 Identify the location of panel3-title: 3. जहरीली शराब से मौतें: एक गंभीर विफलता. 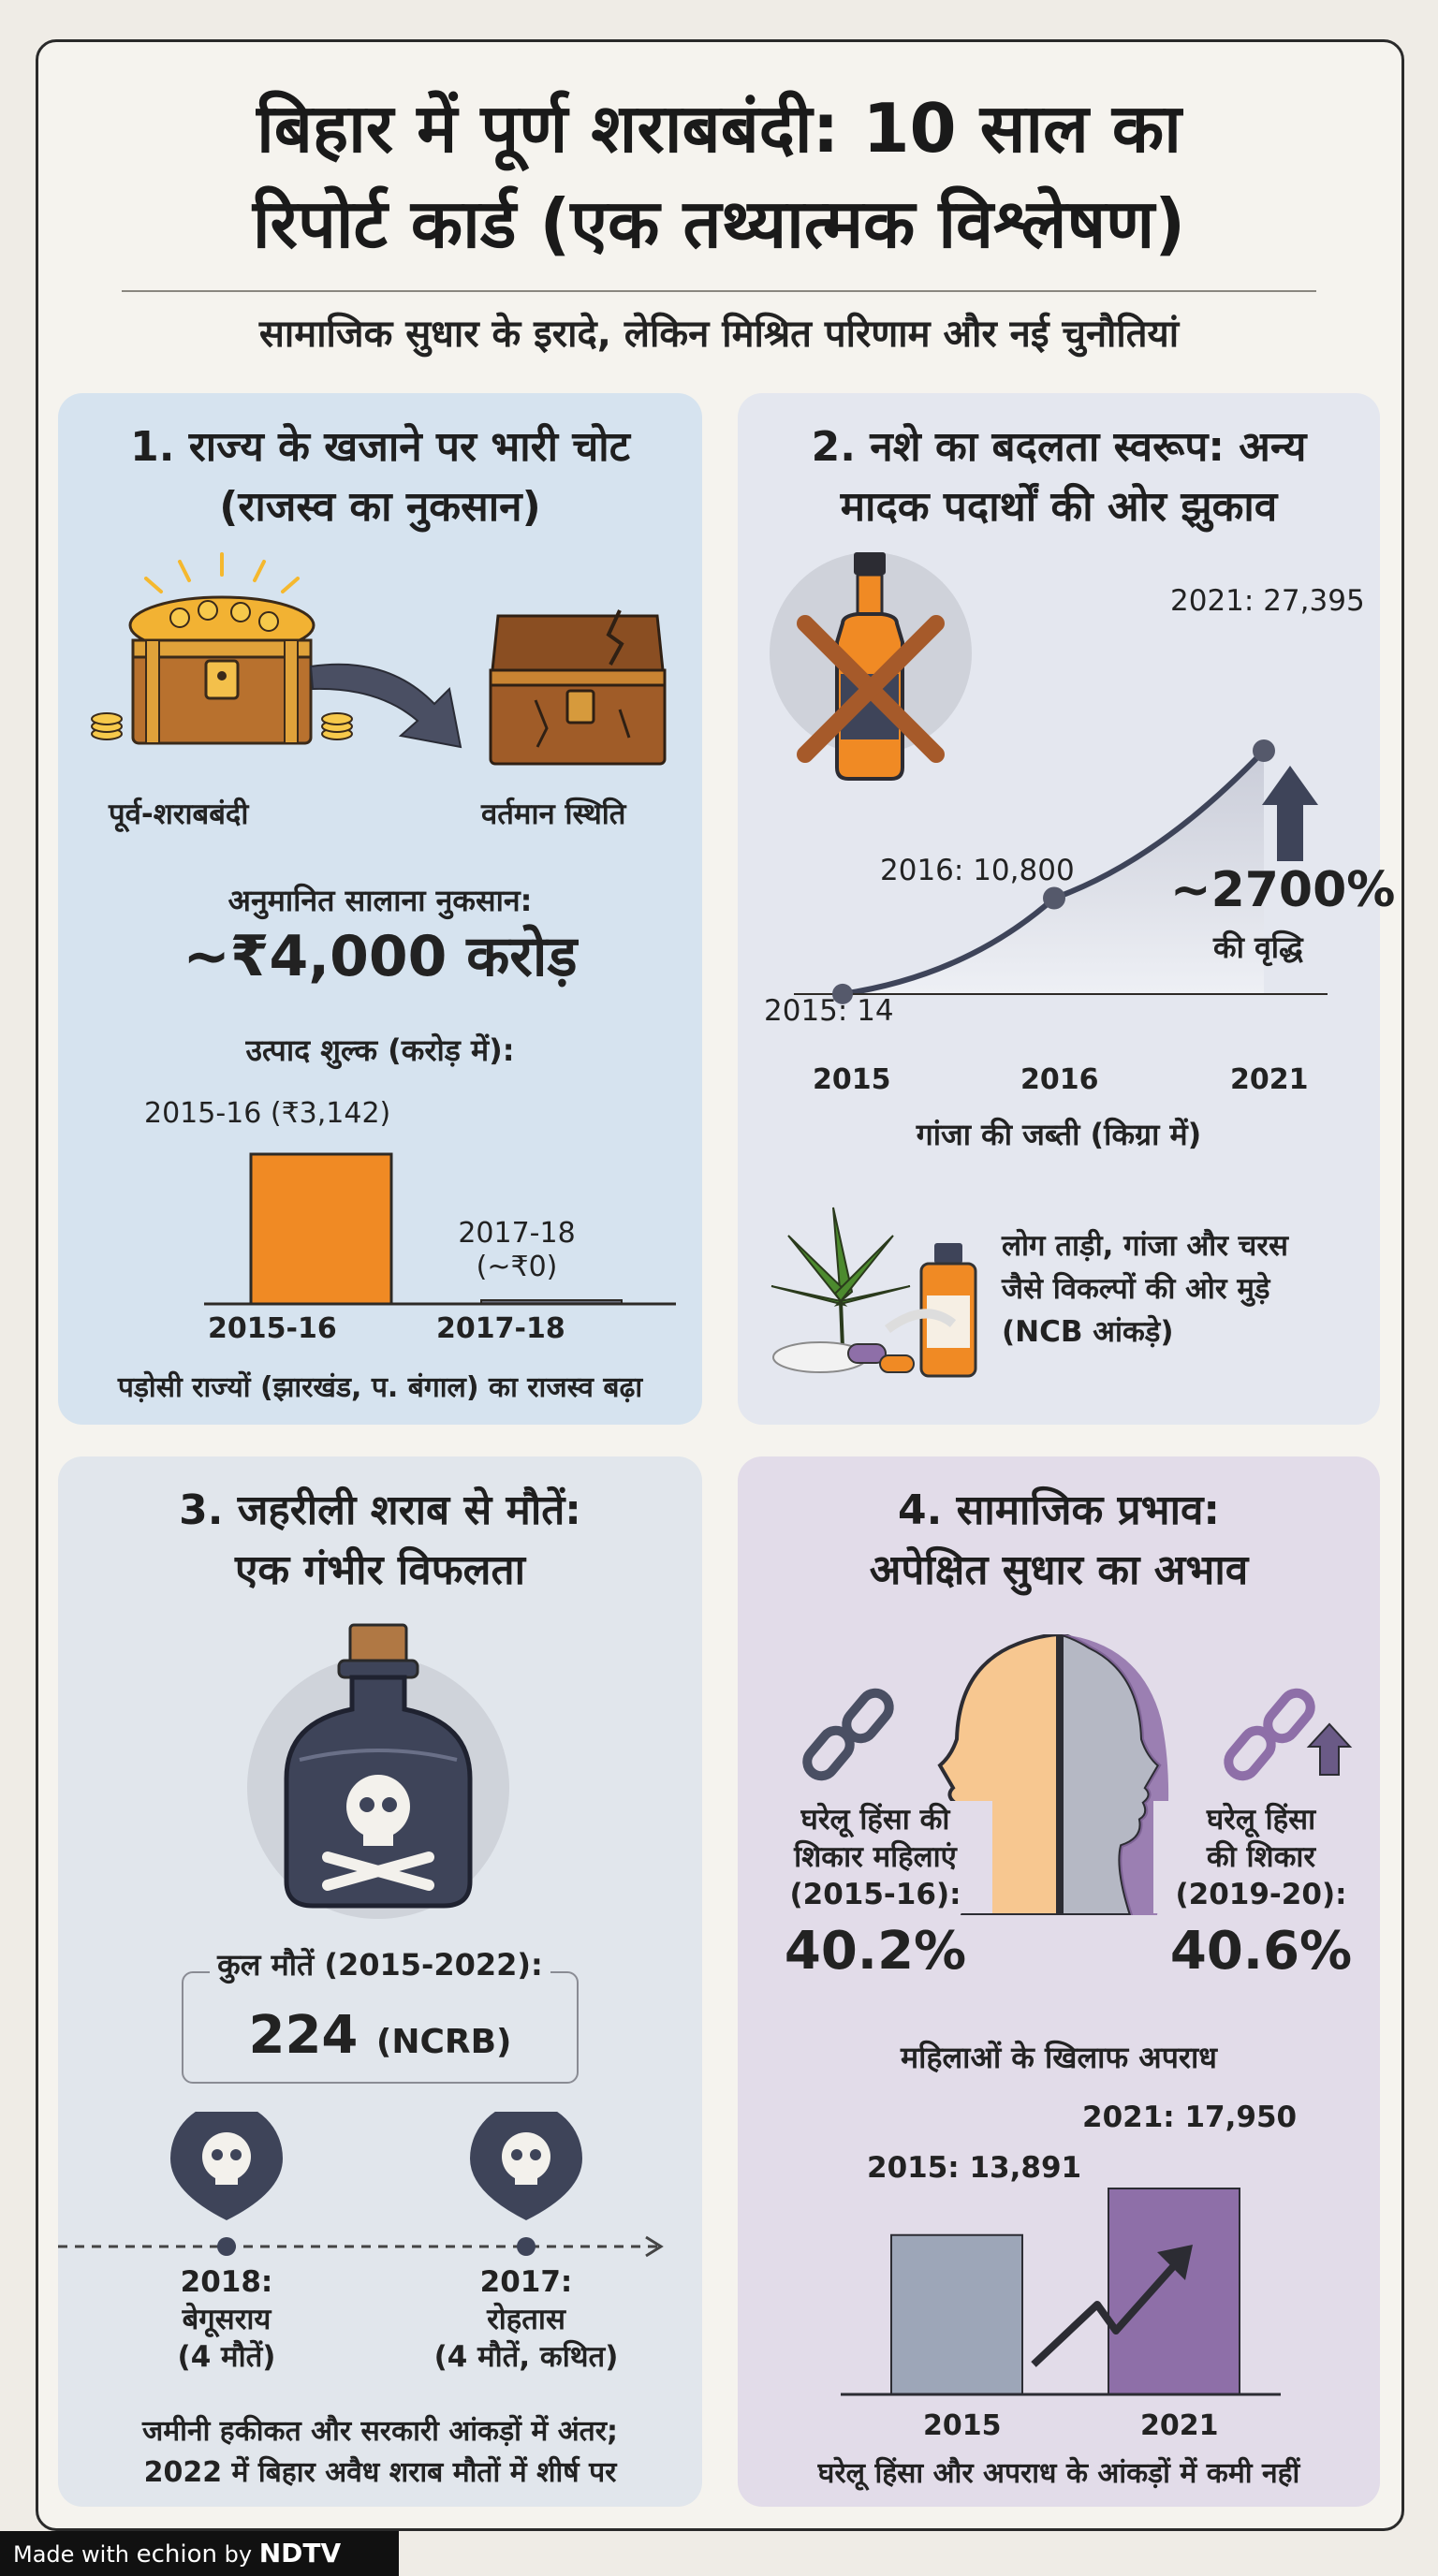
(380, 1541).